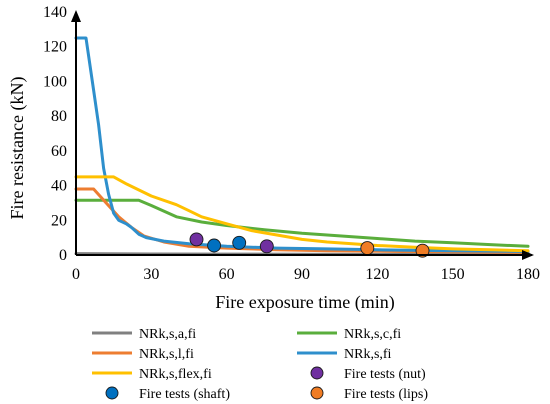 This screenshot has width=550, height=404. Describe the element at coordinates (76, 274) in the screenshot. I see `x-tick-label: 0` at that location.